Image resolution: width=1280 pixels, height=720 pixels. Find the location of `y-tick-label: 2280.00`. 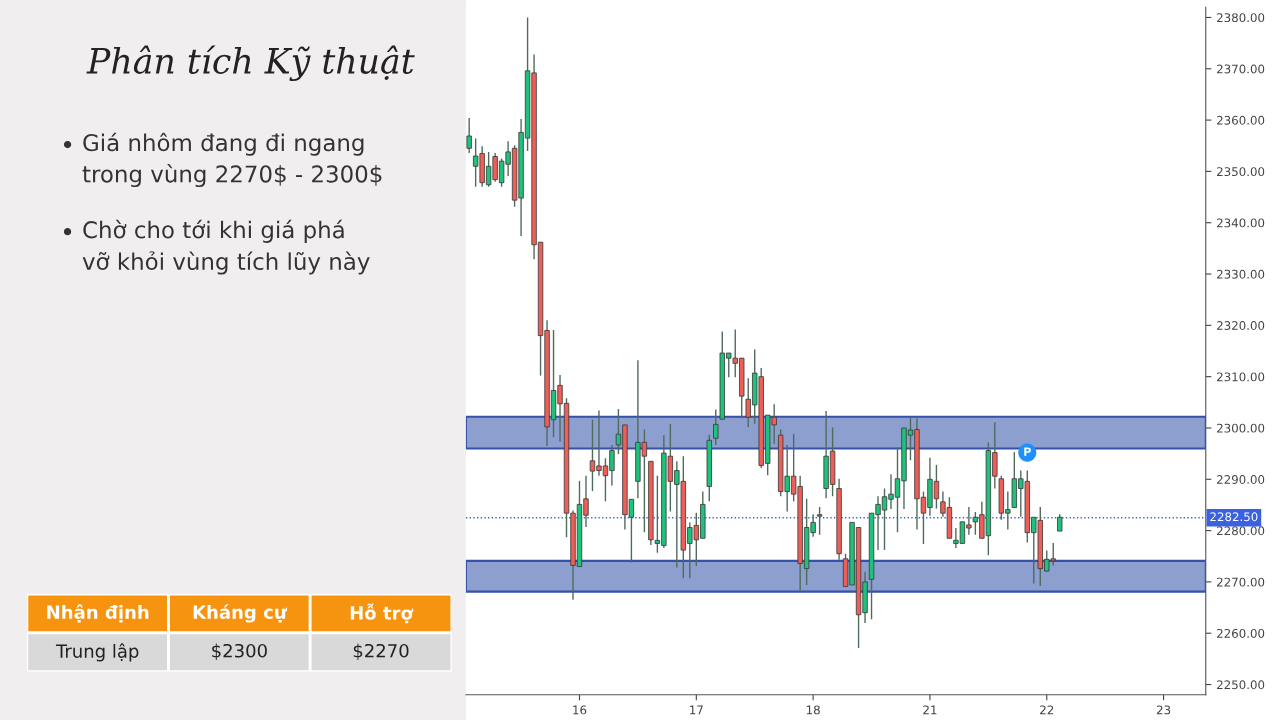

y-tick-label: 2280.00 is located at coordinates (1241, 531).